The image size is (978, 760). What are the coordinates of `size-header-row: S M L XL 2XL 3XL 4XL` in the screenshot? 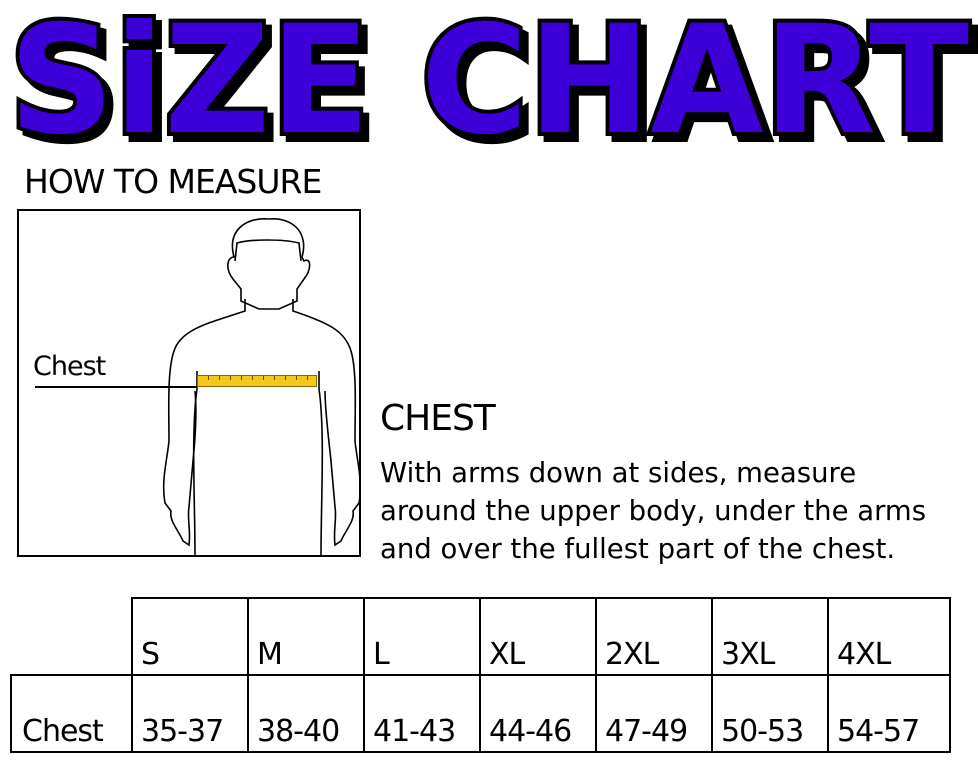 It's located at (481, 636).